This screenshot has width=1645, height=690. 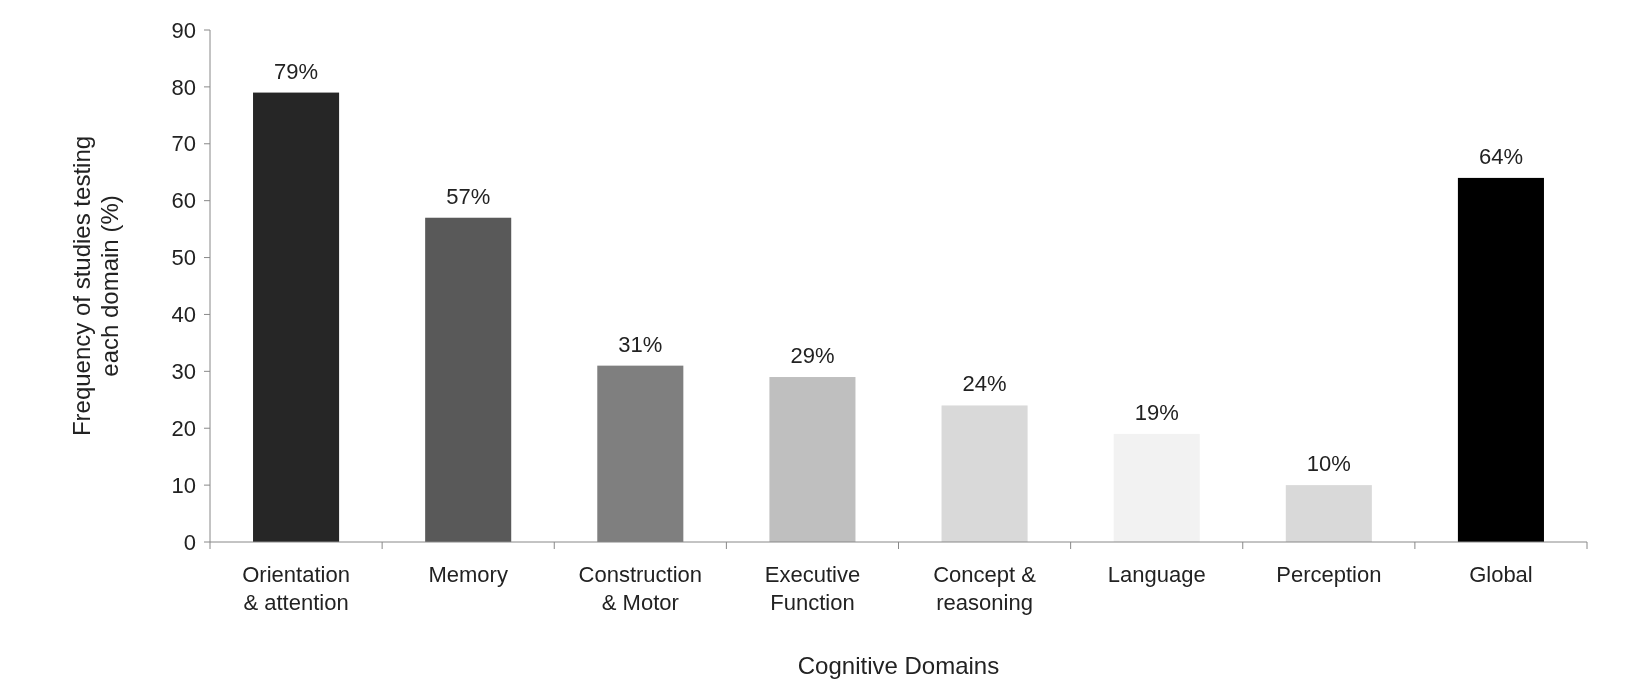 What do you see at coordinates (296, 71) in the screenshot?
I see `data-label: 79%` at bounding box center [296, 71].